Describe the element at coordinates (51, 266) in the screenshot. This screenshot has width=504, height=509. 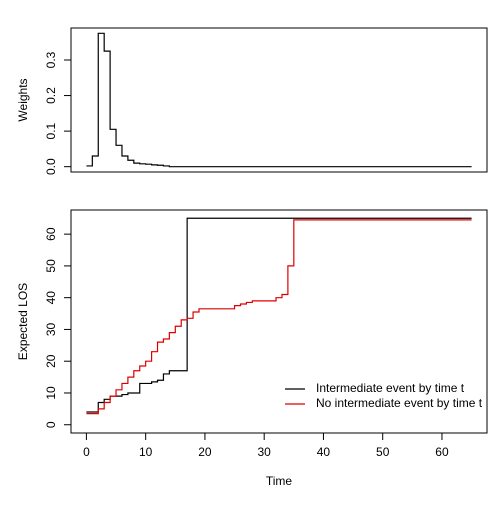
I see `y-tick-label: 50` at that location.